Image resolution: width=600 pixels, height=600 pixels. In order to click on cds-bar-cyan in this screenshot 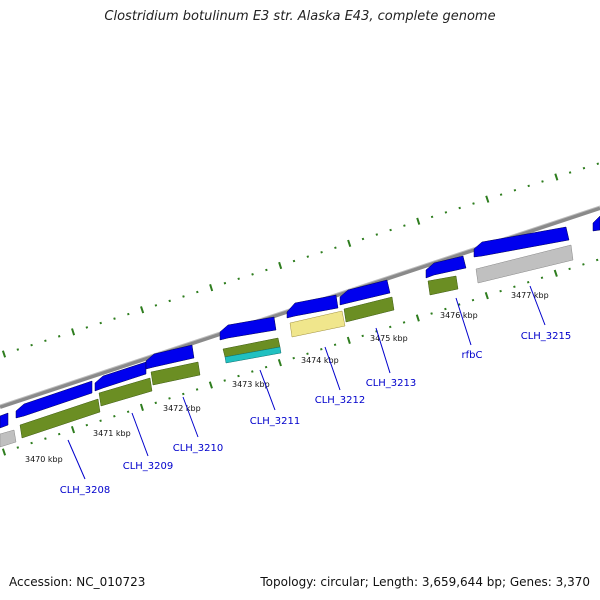, I will do `click(253, 355)`.